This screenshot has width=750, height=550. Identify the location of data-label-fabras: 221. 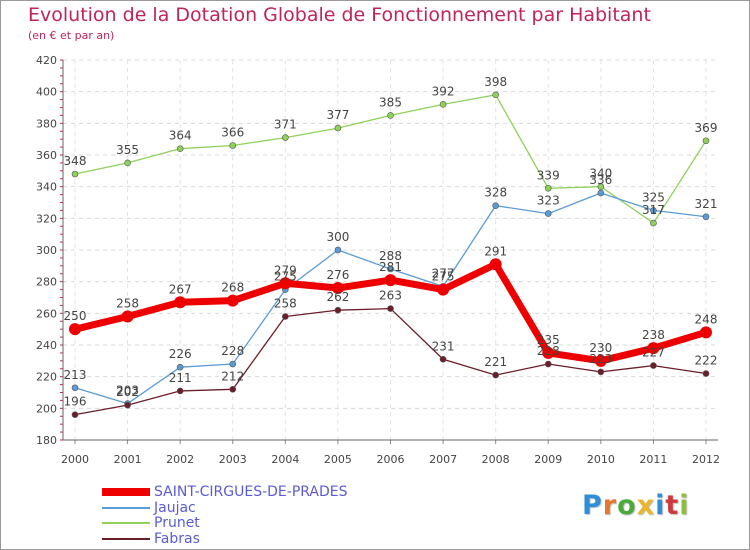
(495, 362).